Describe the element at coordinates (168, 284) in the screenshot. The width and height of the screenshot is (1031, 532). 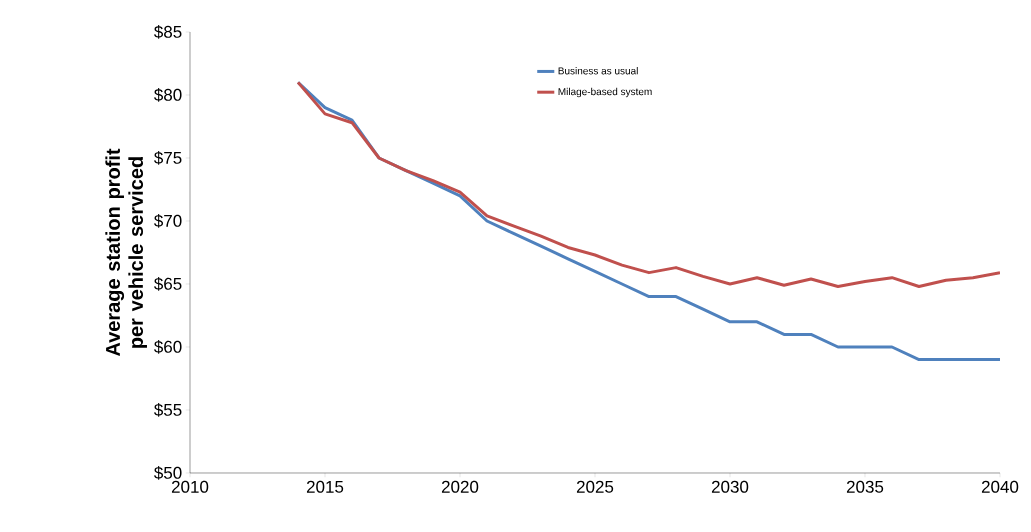
I see `y-tick-label: $65` at that location.